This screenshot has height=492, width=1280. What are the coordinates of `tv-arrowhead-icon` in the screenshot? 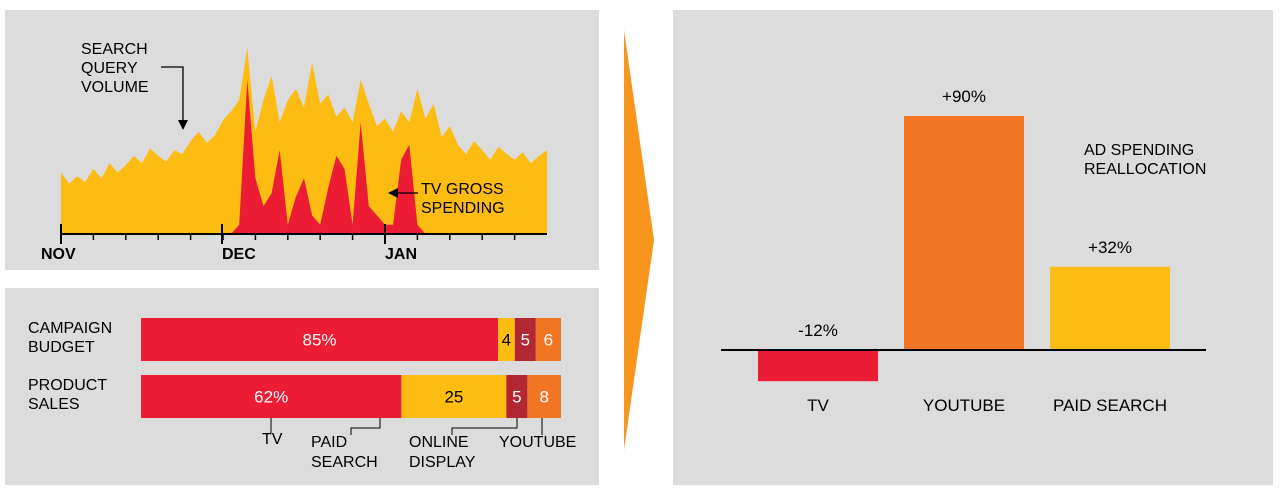 It's located at (393, 193).